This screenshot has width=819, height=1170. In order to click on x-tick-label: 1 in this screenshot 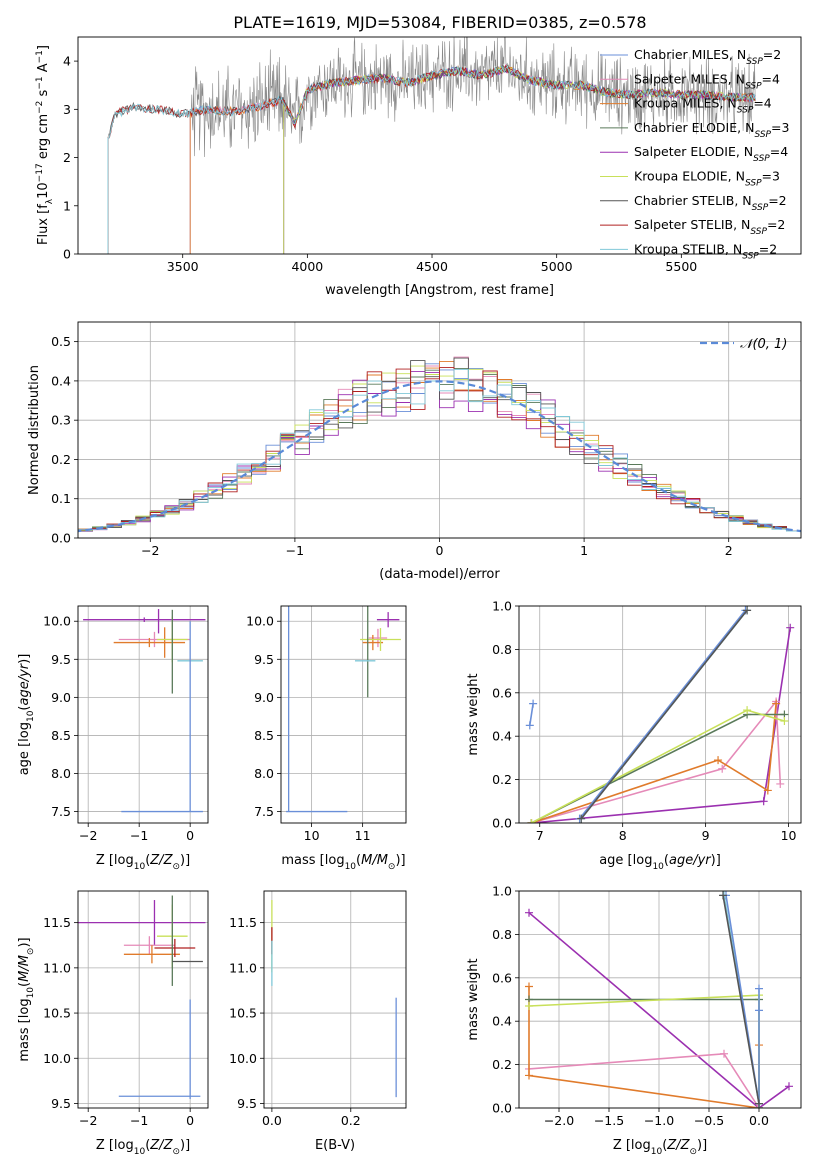, I will do `click(584, 550)`.